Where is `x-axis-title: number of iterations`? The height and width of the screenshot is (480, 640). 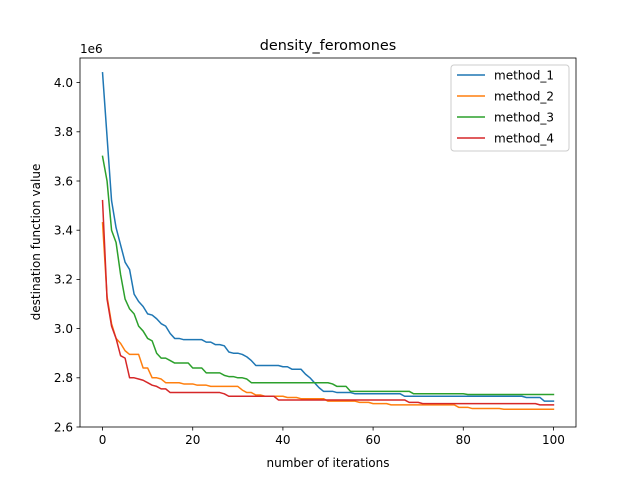 x-axis-title: number of iterations is located at coordinates (328, 463).